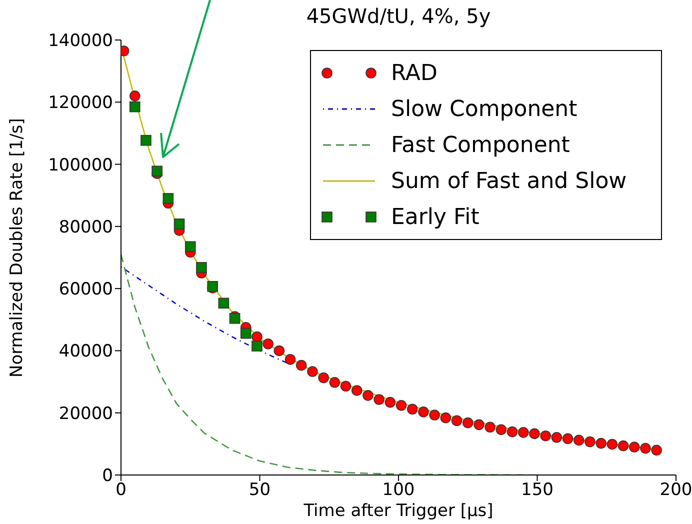  Describe the element at coordinates (85, 227) in the screenshot. I see `y-tick-label: 80000` at that location.